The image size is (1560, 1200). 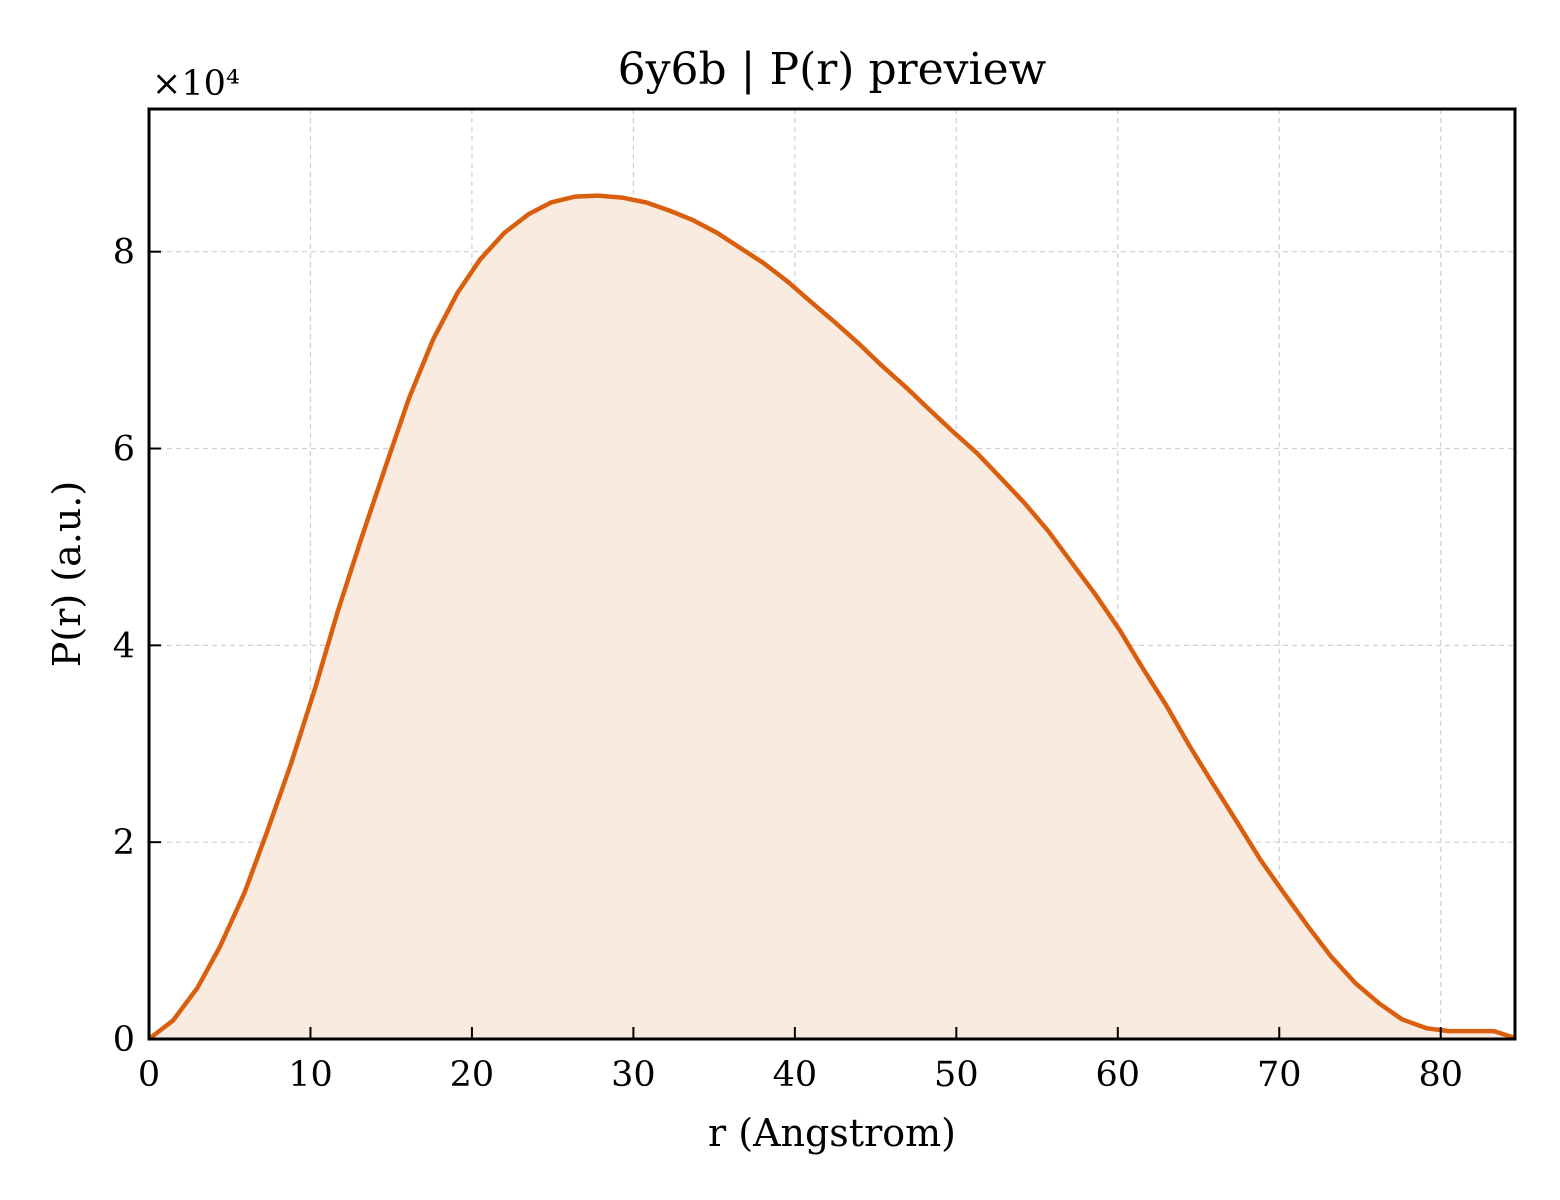 What do you see at coordinates (472, 1075) in the screenshot?
I see `x-tick-label-20: 20` at bounding box center [472, 1075].